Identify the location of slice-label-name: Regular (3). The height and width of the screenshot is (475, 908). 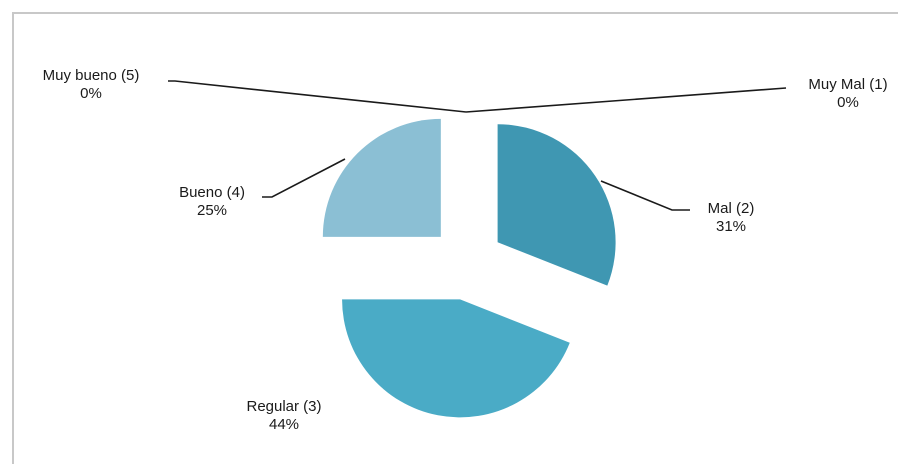
(283, 406).